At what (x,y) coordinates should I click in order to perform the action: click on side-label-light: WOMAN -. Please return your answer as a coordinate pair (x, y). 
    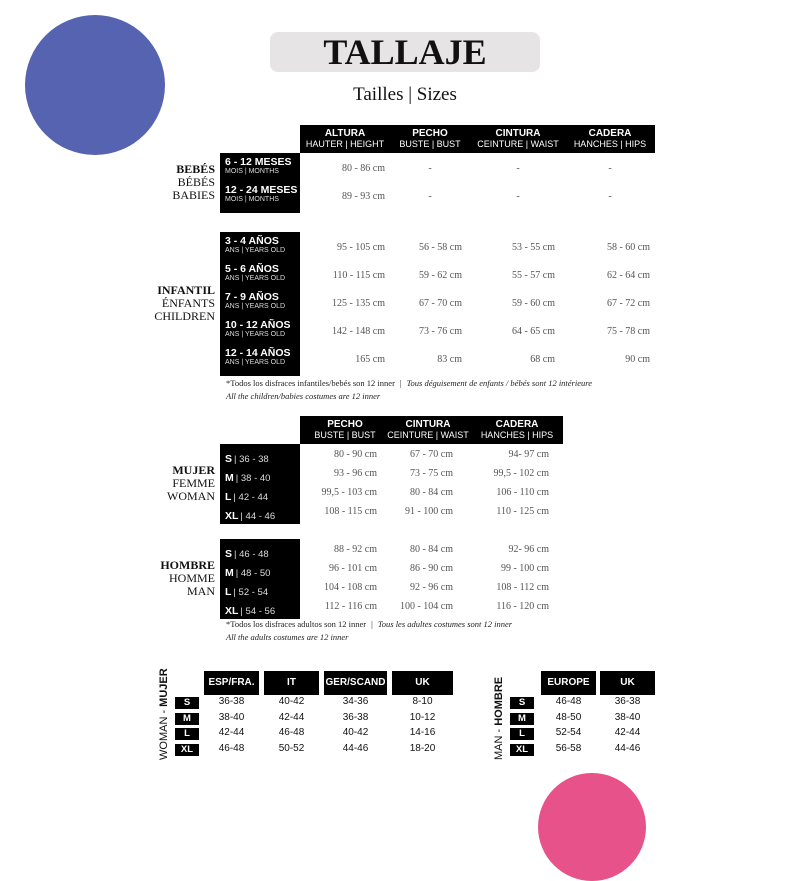
    Looking at the image, I should click on (164, 733).